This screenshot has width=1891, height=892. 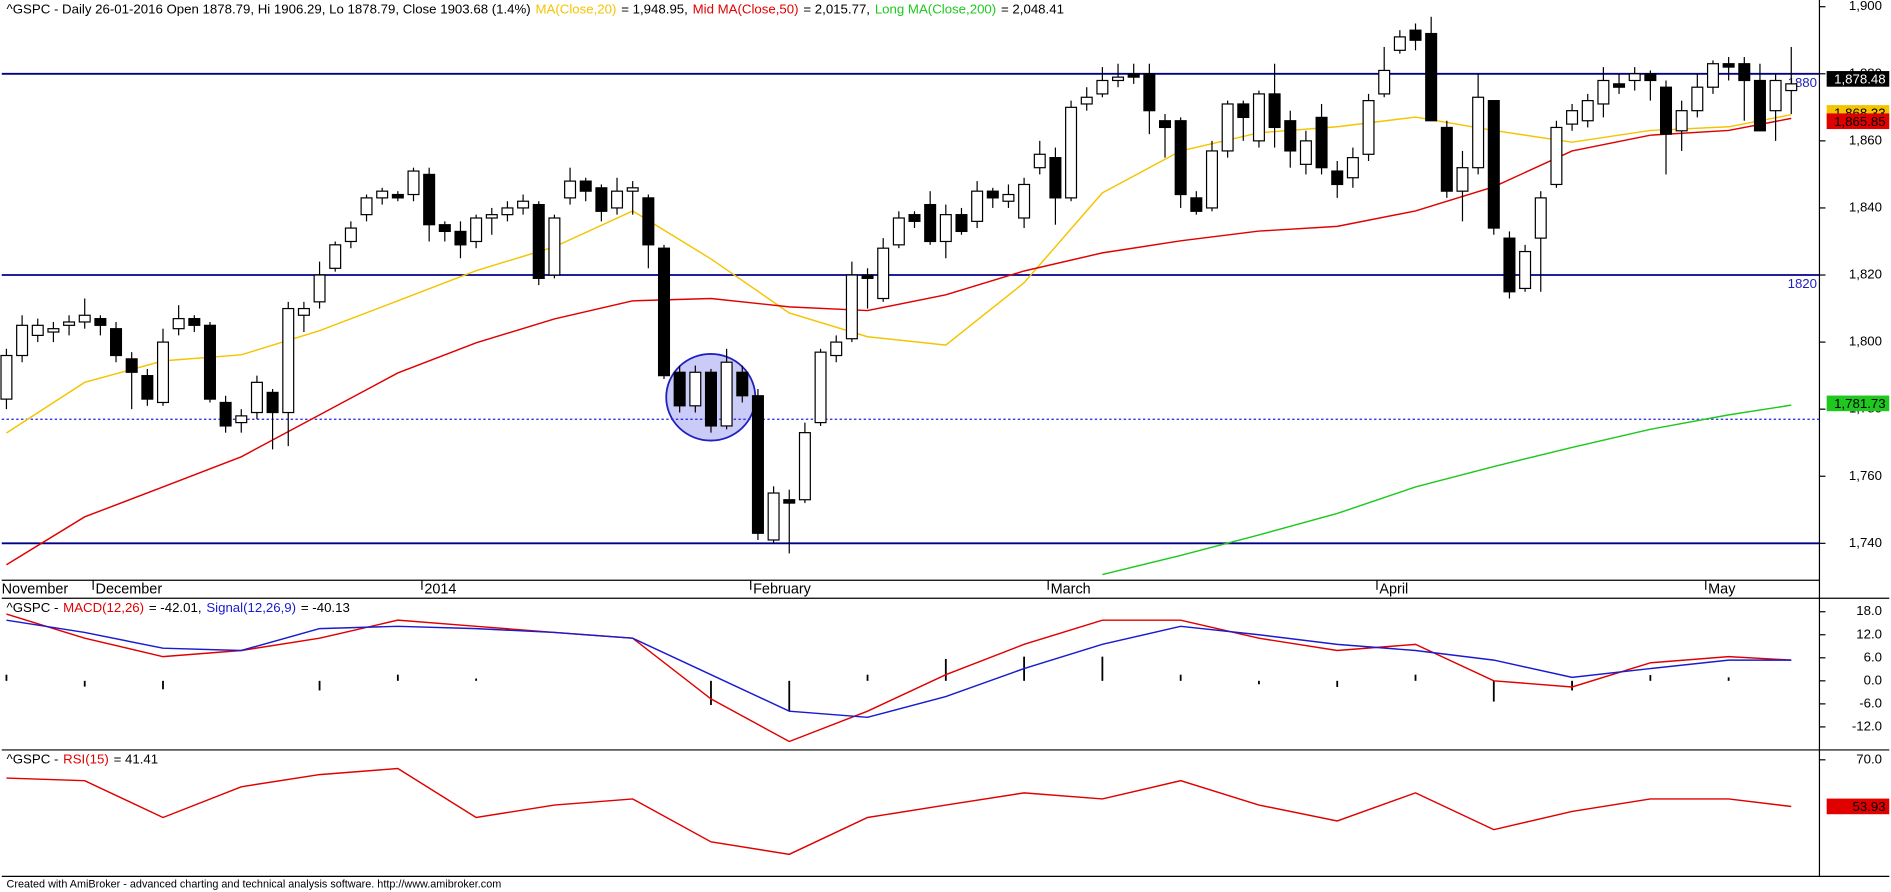 What do you see at coordinates (440, 590) in the screenshot?
I see `x-tick-label: 2014` at bounding box center [440, 590].